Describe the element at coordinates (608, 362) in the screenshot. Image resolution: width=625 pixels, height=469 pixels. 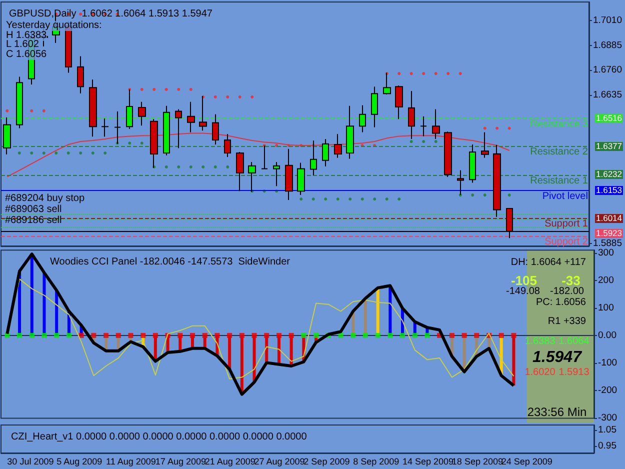
I see `y-tick-label: -100` at that location.